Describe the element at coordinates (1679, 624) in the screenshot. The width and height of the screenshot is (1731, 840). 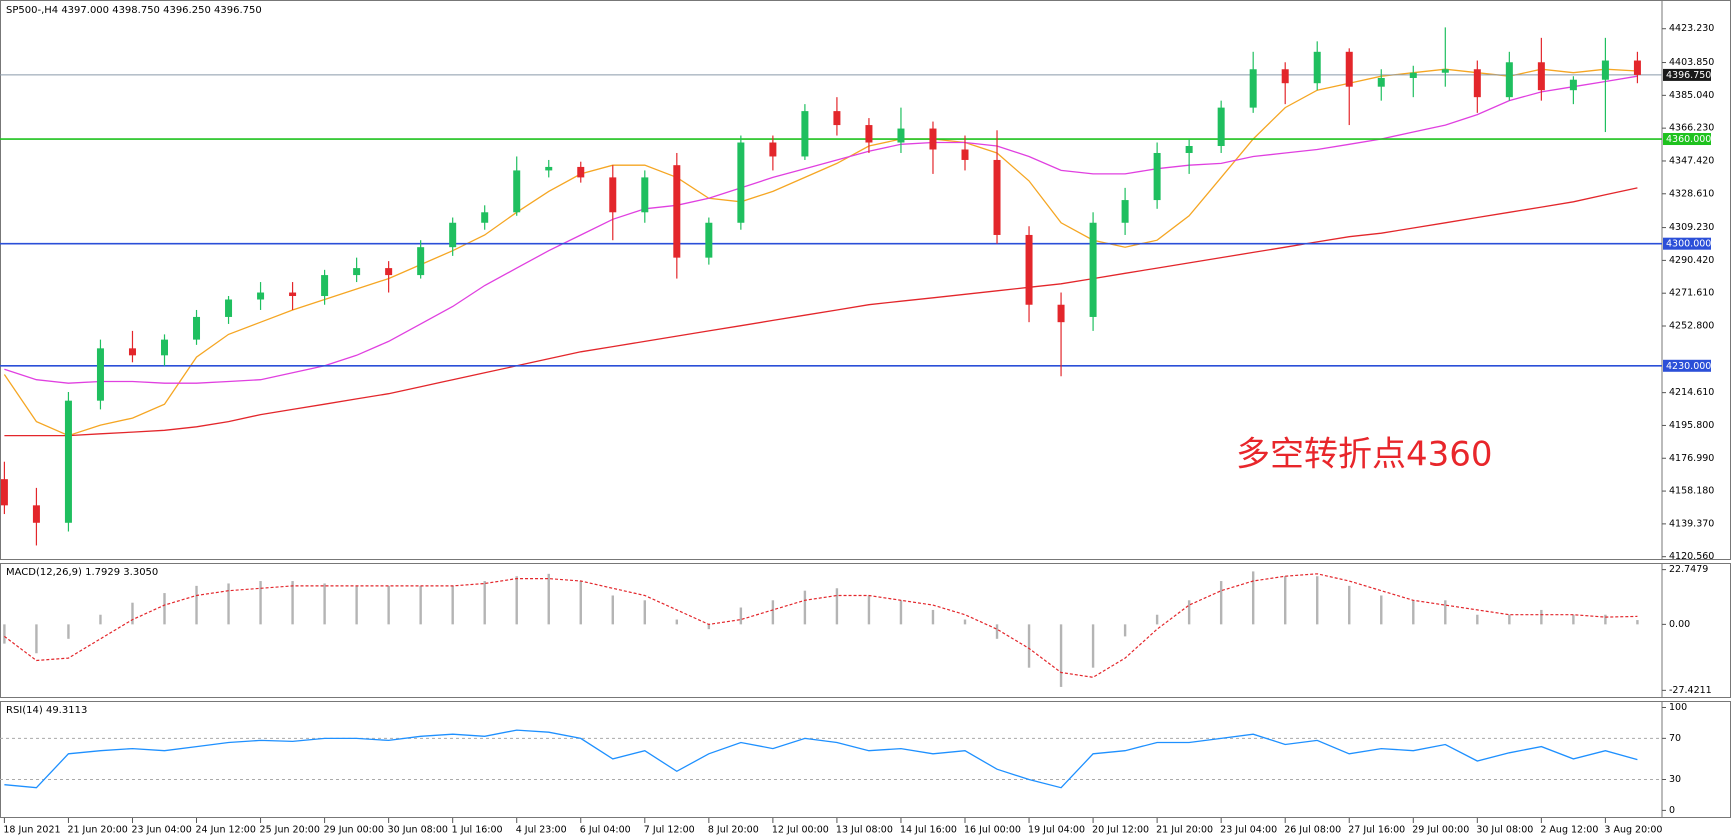
I see `y-tick-label: 0.00` at that location.